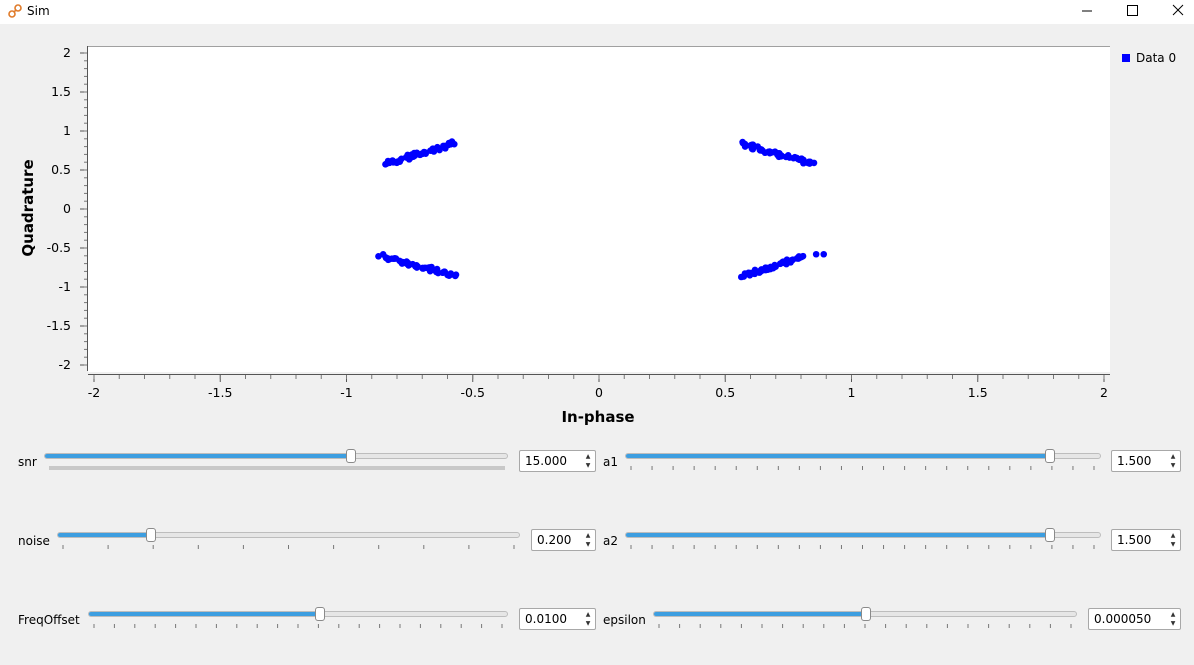 The width and height of the screenshot is (1194, 665). Describe the element at coordinates (1134, 461) in the screenshot. I see `a1-value: 1.500` at that location.